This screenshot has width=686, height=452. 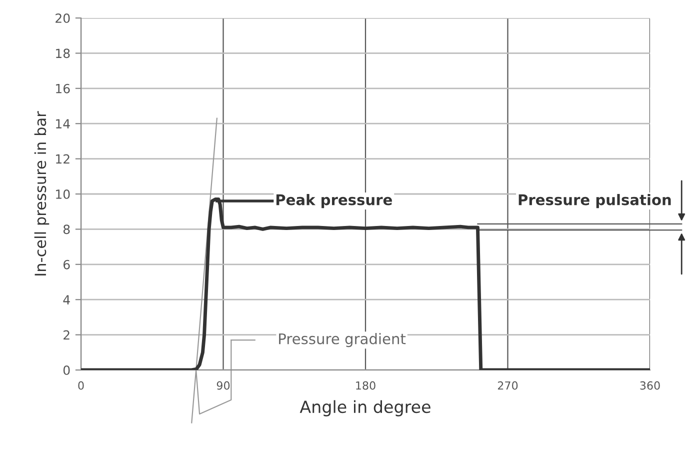 I want to click on y-tick-label: 10, so click(x=63, y=194).